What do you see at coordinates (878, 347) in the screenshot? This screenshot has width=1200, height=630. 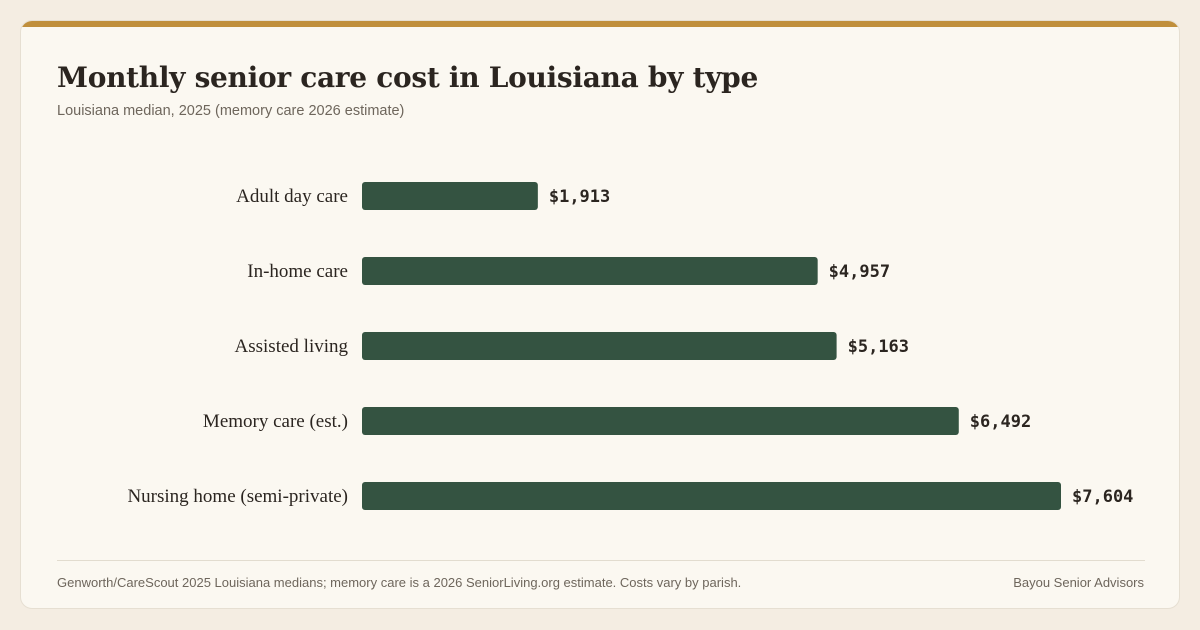 I see `value-label: $5,163` at bounding box center [878, 347].